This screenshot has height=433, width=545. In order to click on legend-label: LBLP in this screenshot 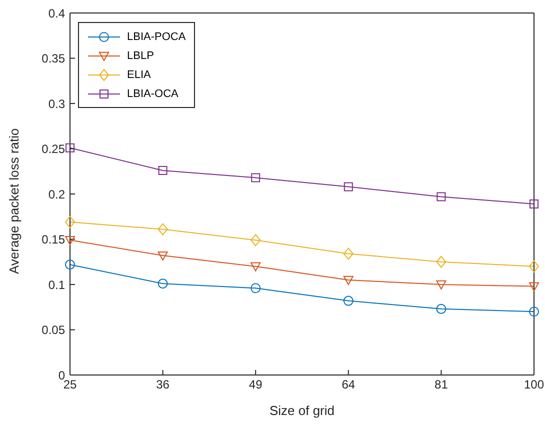, I will do `click(140, 56)`.